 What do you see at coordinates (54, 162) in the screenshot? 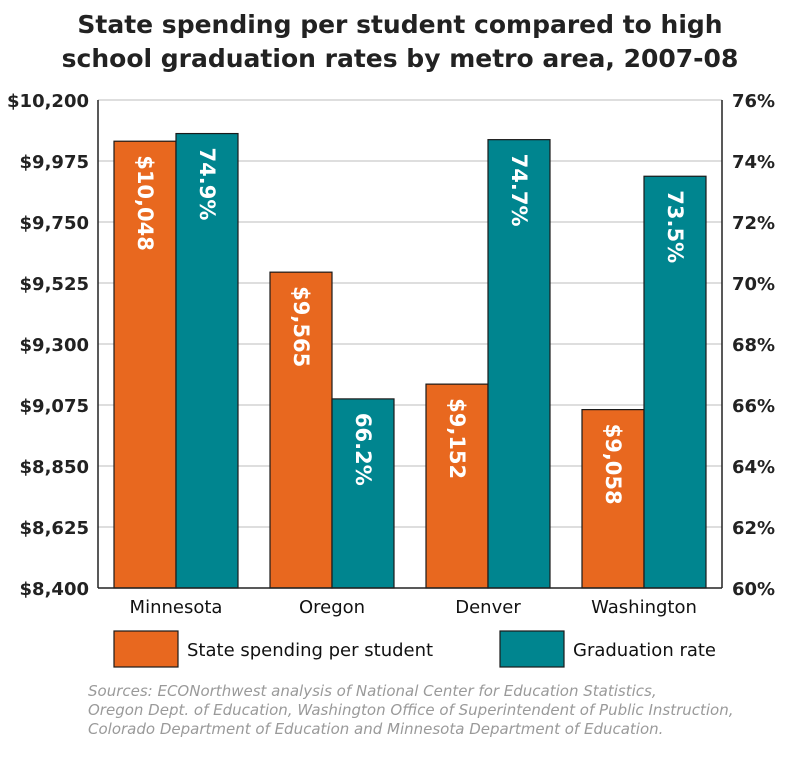
I see `left-y-tick-label: $9,975` at bounding box center [54, 162].